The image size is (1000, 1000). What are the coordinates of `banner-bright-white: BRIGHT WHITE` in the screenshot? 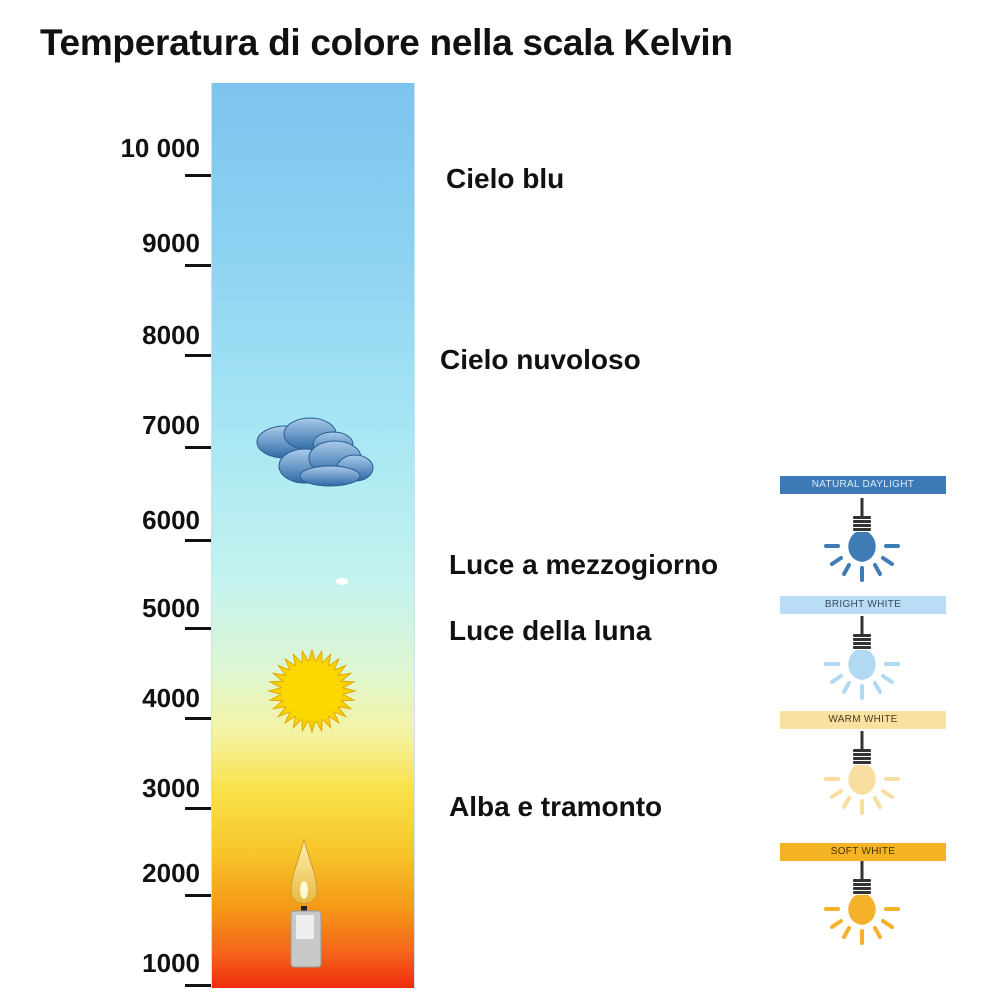 It's located at (863, 605).